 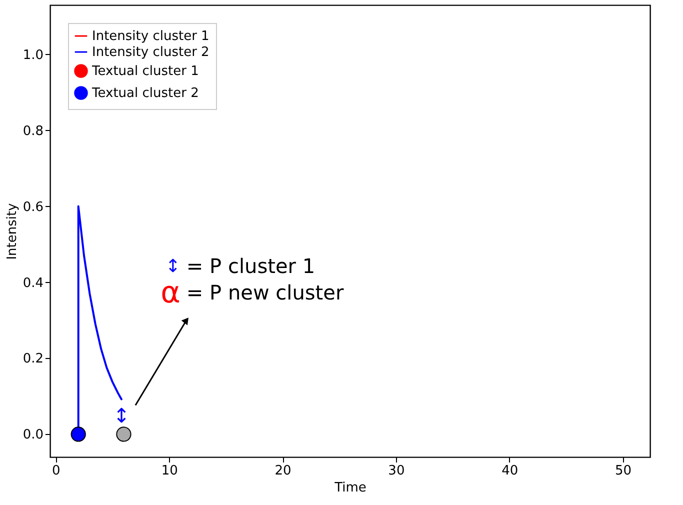 I want to click on y-tick-label: 0.8, so click(x=33, y=131).